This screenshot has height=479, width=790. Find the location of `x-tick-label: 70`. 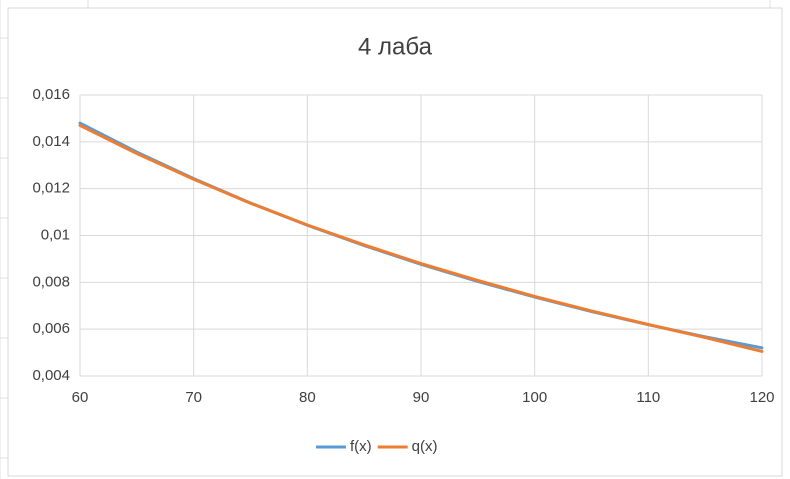

x-tick-label: 70 is located at coordinates (193, 397).